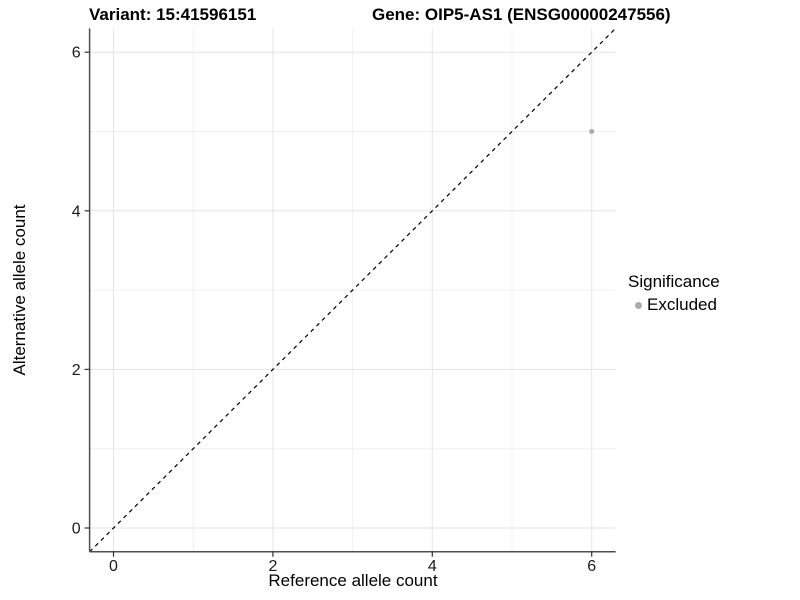  Describe the element at coordinates (674, 281) in the screenshot. I see `legend-title: Significance` at that location.